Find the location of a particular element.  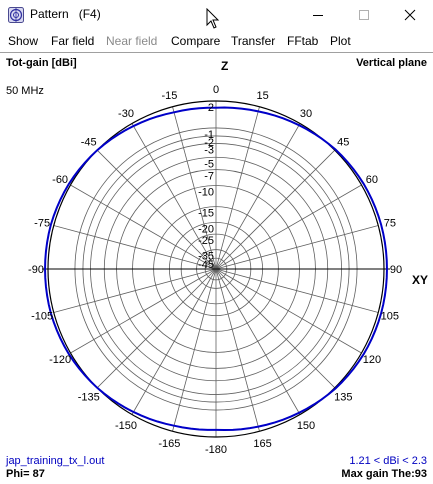

radial-tick-label: -45 is located at coordinates (206, 265).